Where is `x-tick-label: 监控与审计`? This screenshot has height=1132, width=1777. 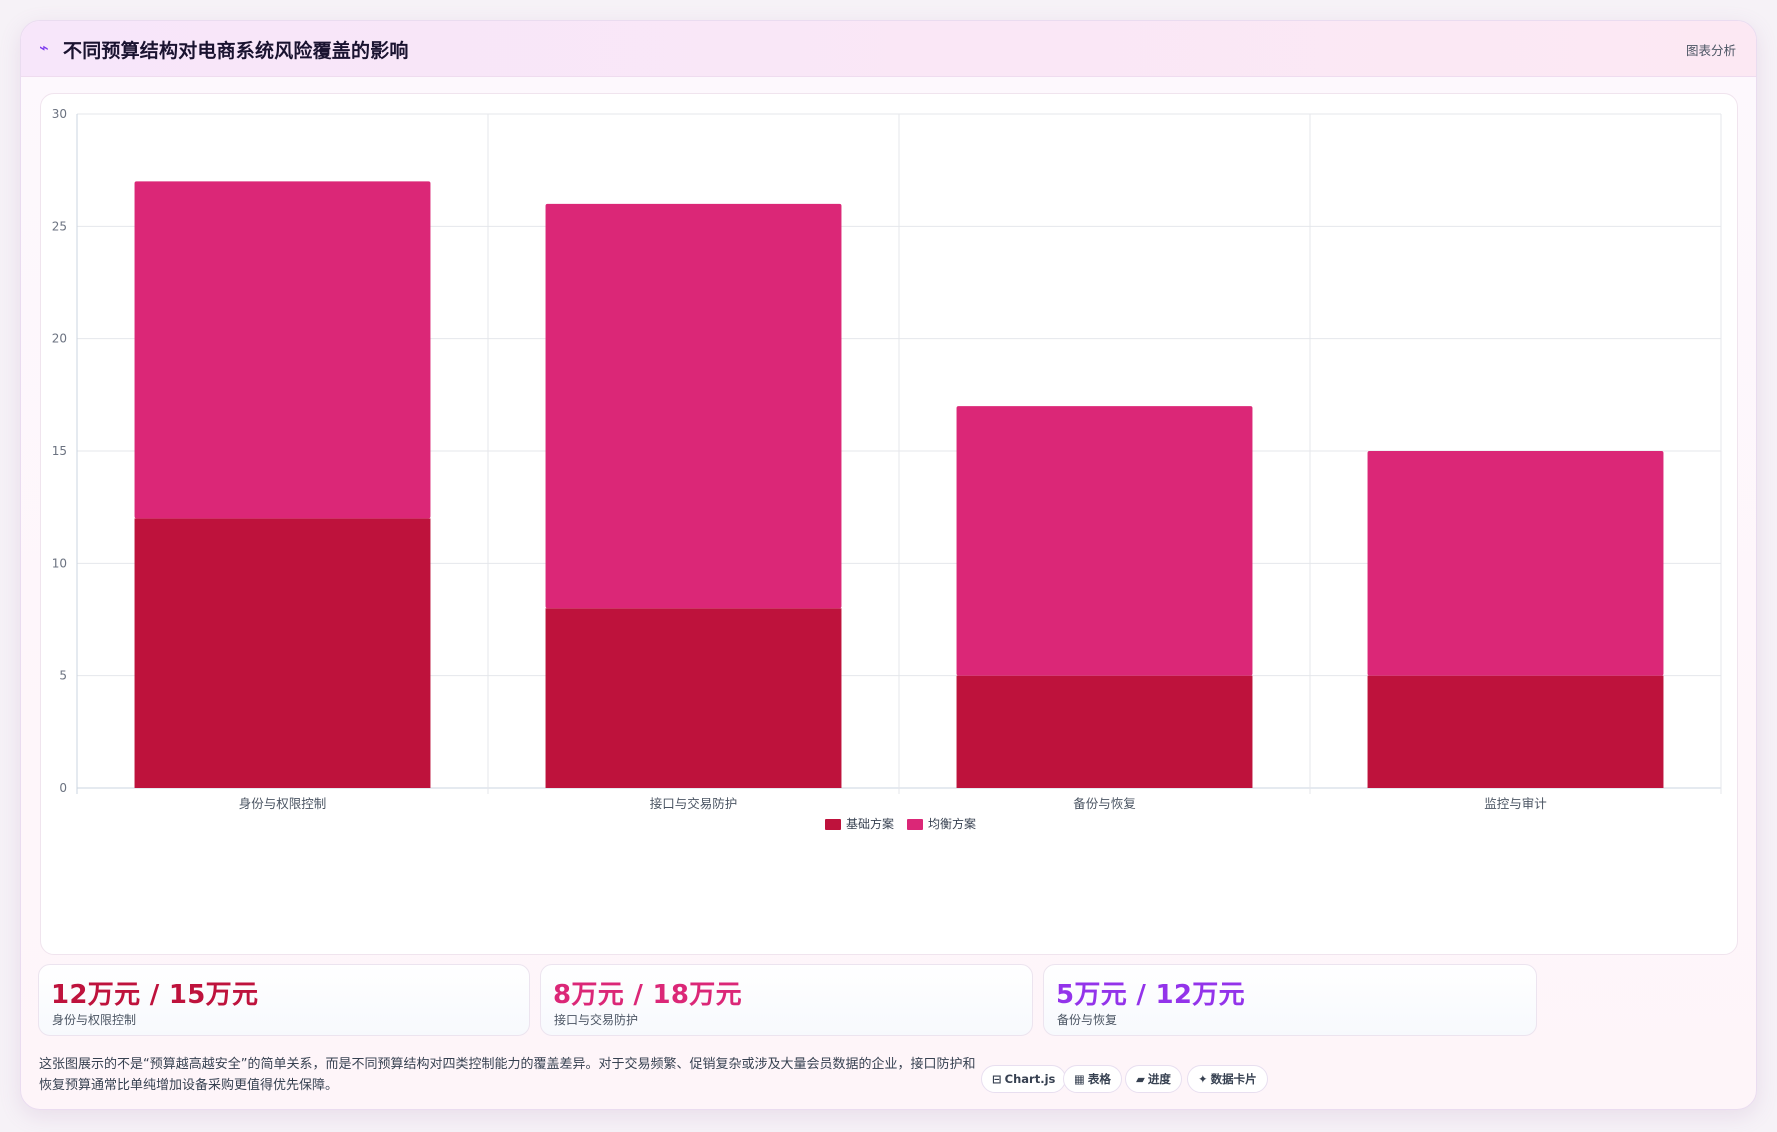
x-tick-label: 监控与审计 is located at coordinates (1515, 803).